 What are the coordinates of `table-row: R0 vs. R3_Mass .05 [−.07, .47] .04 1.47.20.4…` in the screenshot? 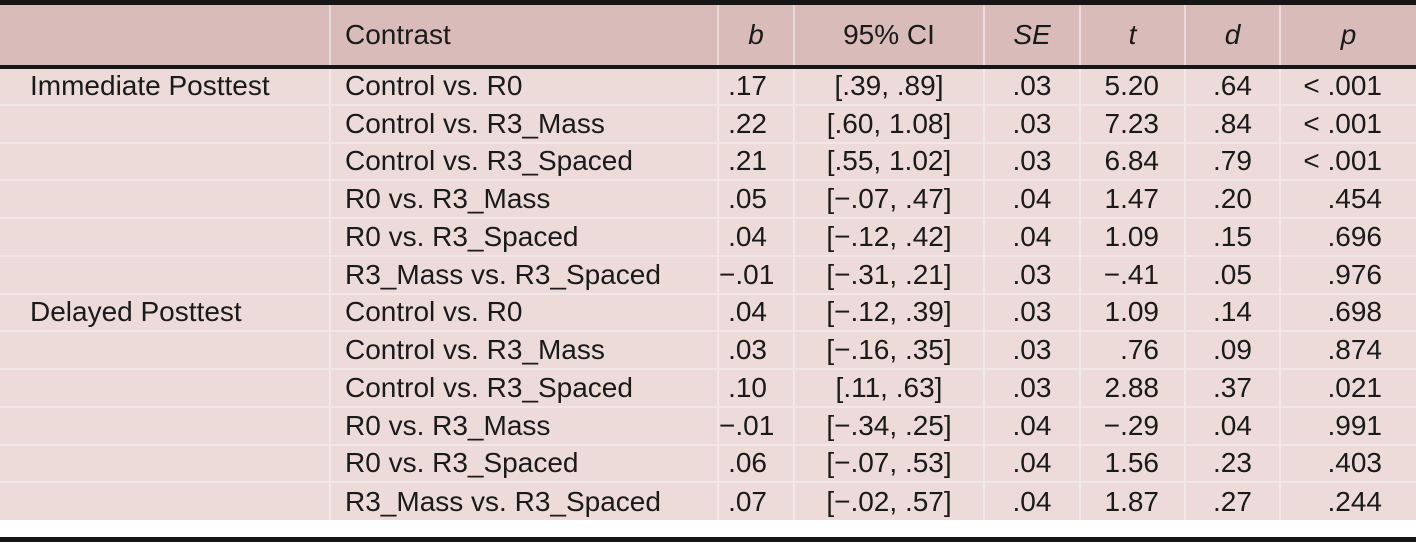 It's located at (708, 198).